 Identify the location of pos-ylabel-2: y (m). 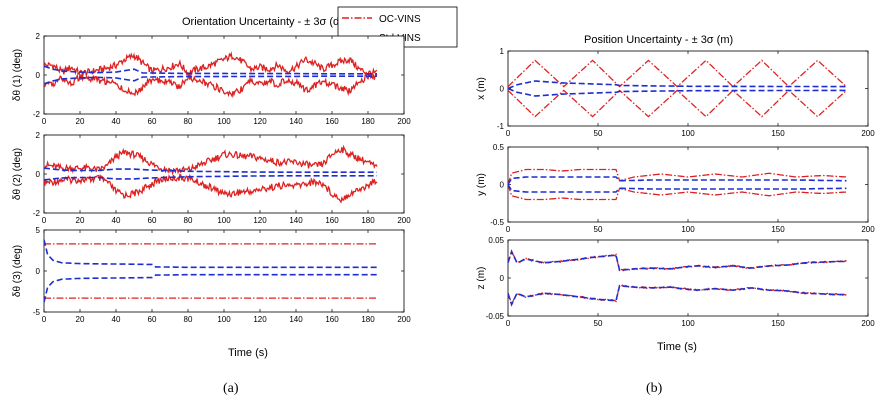
(481, 184).